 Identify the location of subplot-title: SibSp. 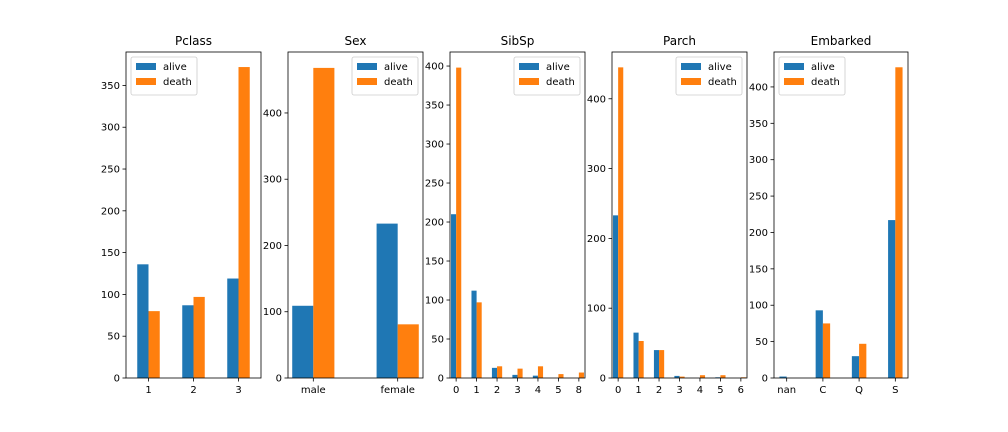
(518, 41).